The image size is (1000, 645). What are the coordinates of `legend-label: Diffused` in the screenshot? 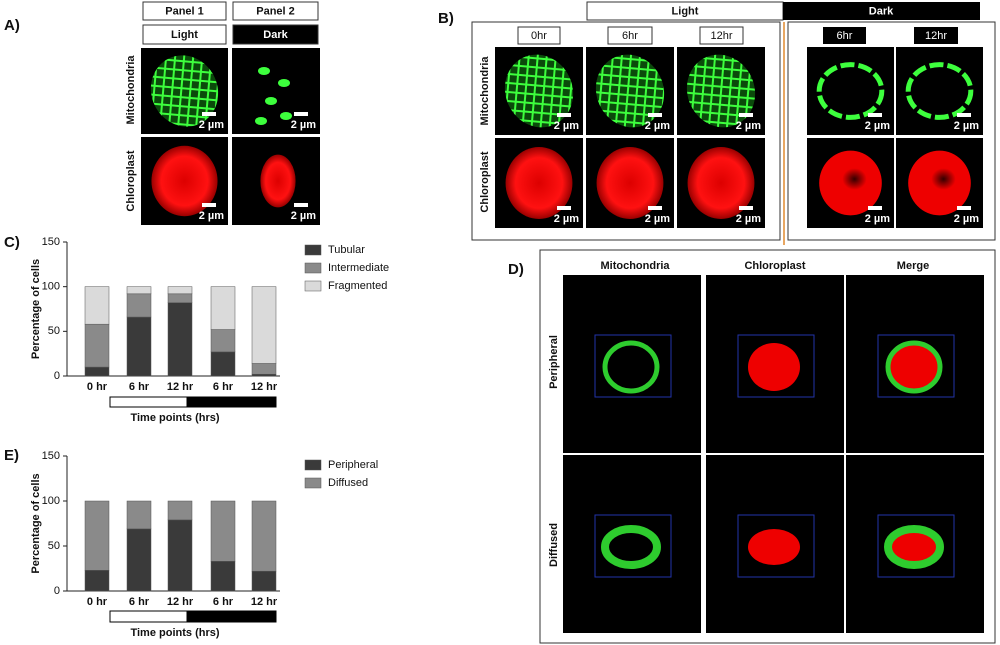 It's located at (348, 483).